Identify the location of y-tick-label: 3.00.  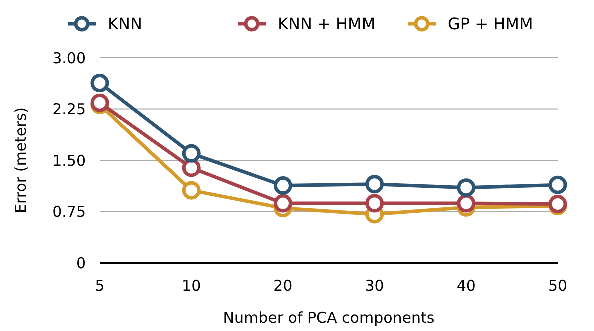
(69, 58).